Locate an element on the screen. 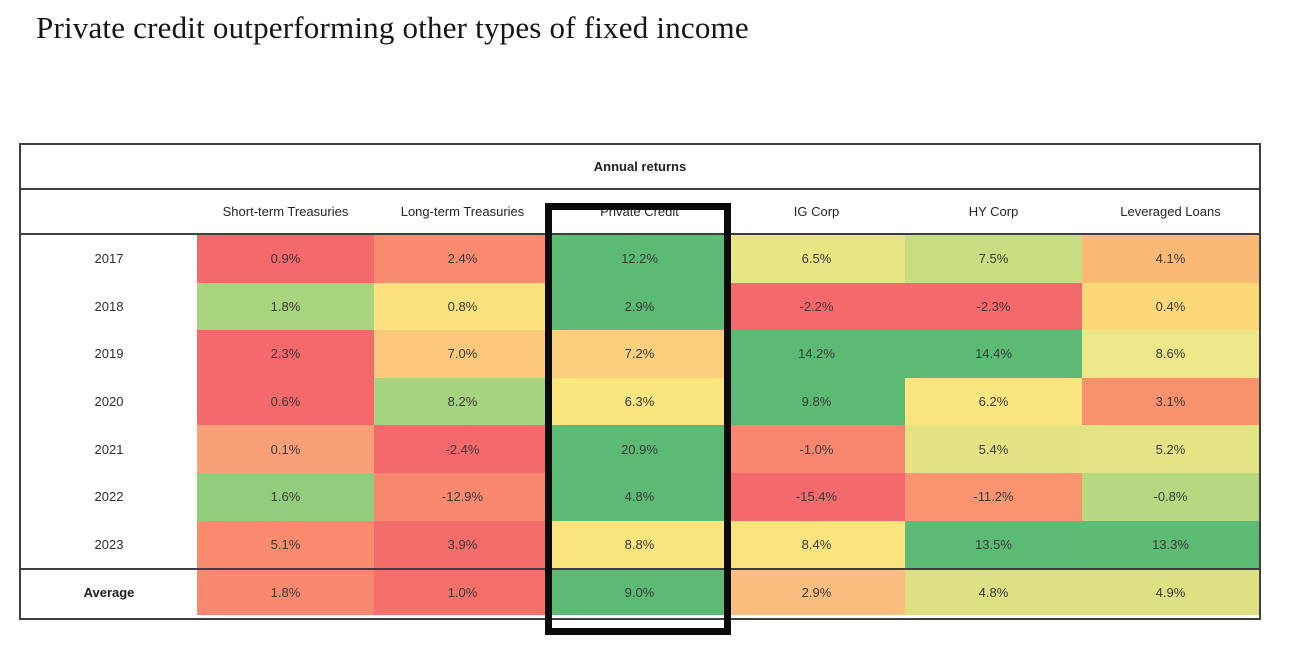  heatmap-cell: 2.4% is located at coordinates (462, 259).